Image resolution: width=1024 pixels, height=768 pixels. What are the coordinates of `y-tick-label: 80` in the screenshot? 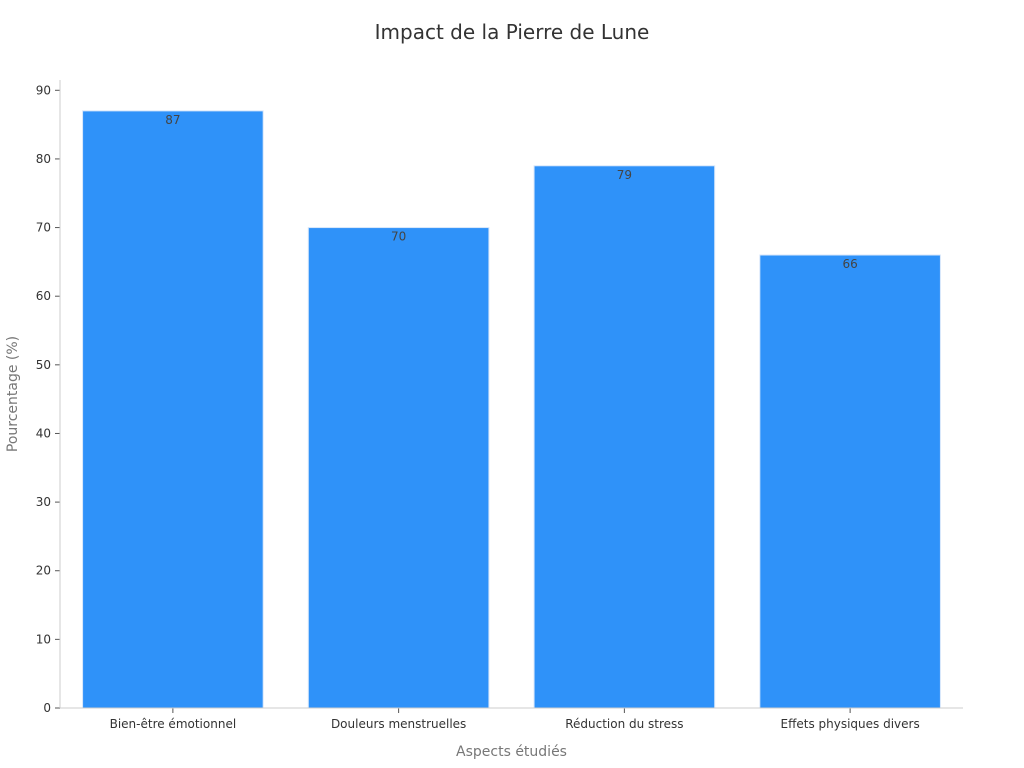 It's located at (43, 159).